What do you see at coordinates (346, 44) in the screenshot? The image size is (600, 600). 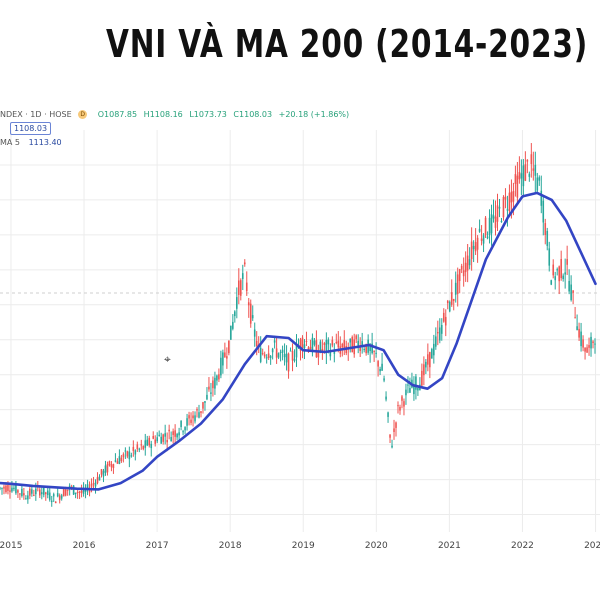 I see `banner-title: VNI VÀ MA 200 (2014-2023)` at bounding box center [346, 44].